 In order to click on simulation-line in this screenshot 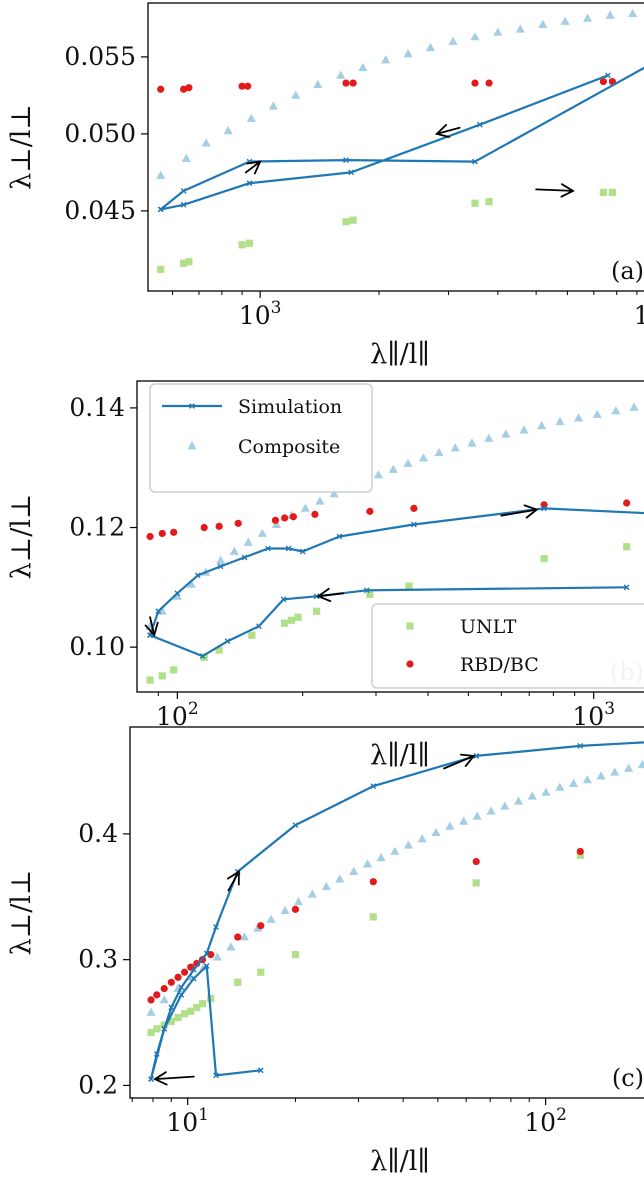, I will do `click(388, 622)`.